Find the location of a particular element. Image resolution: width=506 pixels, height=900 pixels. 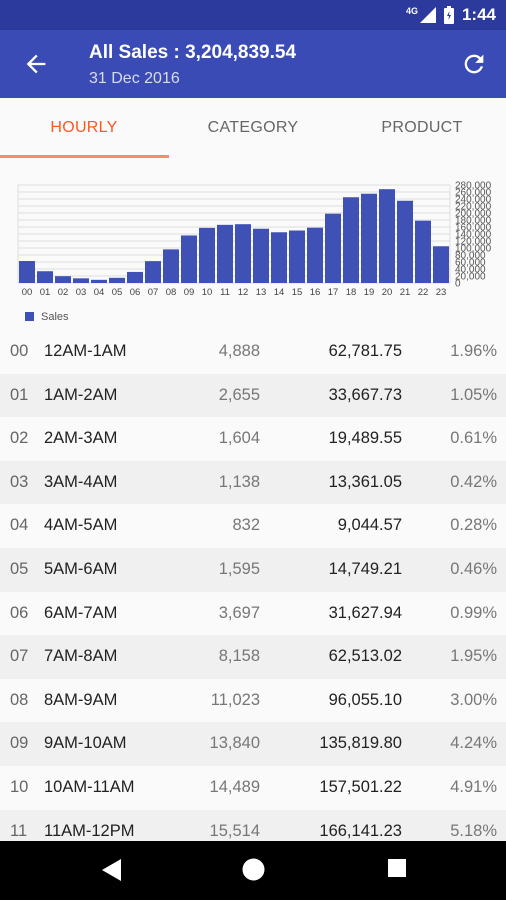

x-tick-label: 04 is located at coordinates (99, 292).